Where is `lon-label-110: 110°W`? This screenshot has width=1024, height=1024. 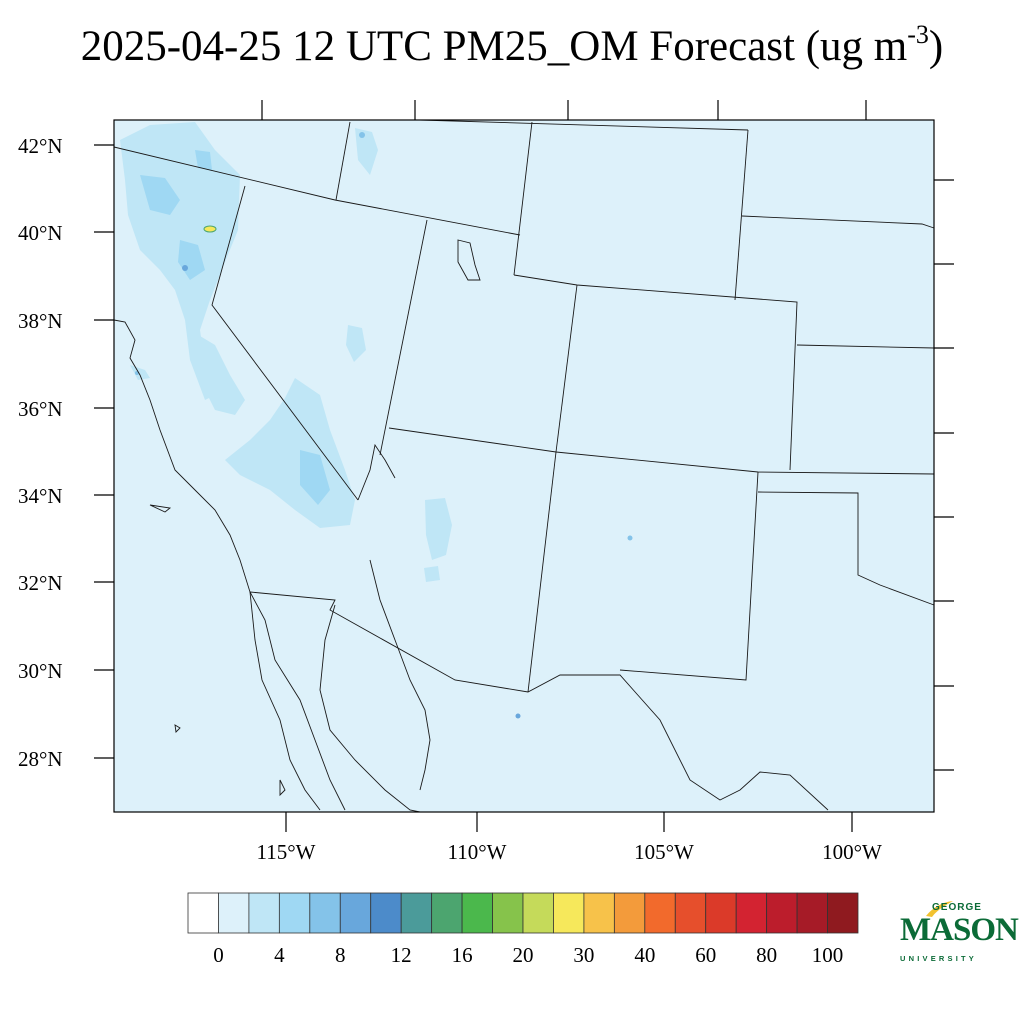 lon-label-110: 110°W is located at coordinates (477, 852).